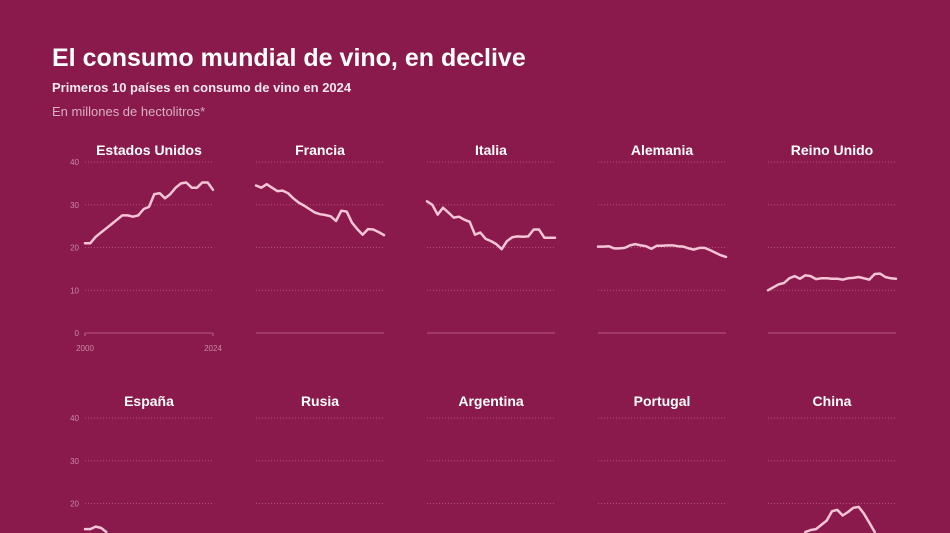 This screenshot has height=533, width=950. Describe the element at coordinates (149, 401) in the screenshot. I see `panel-title: España` at that location.